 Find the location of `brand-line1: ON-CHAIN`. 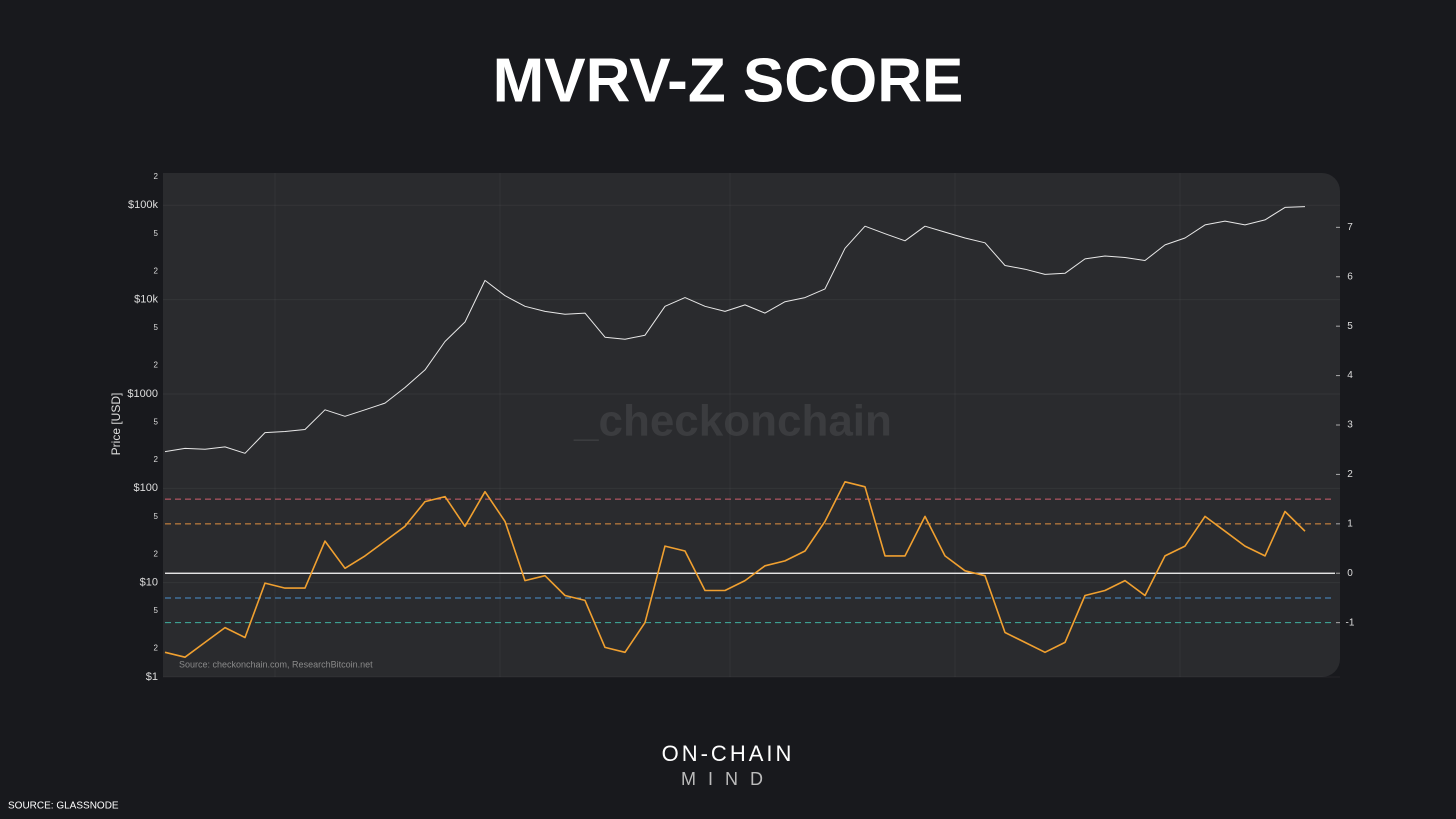

brand-line1: ON-CHAIN is located at coordinates (728, 753).